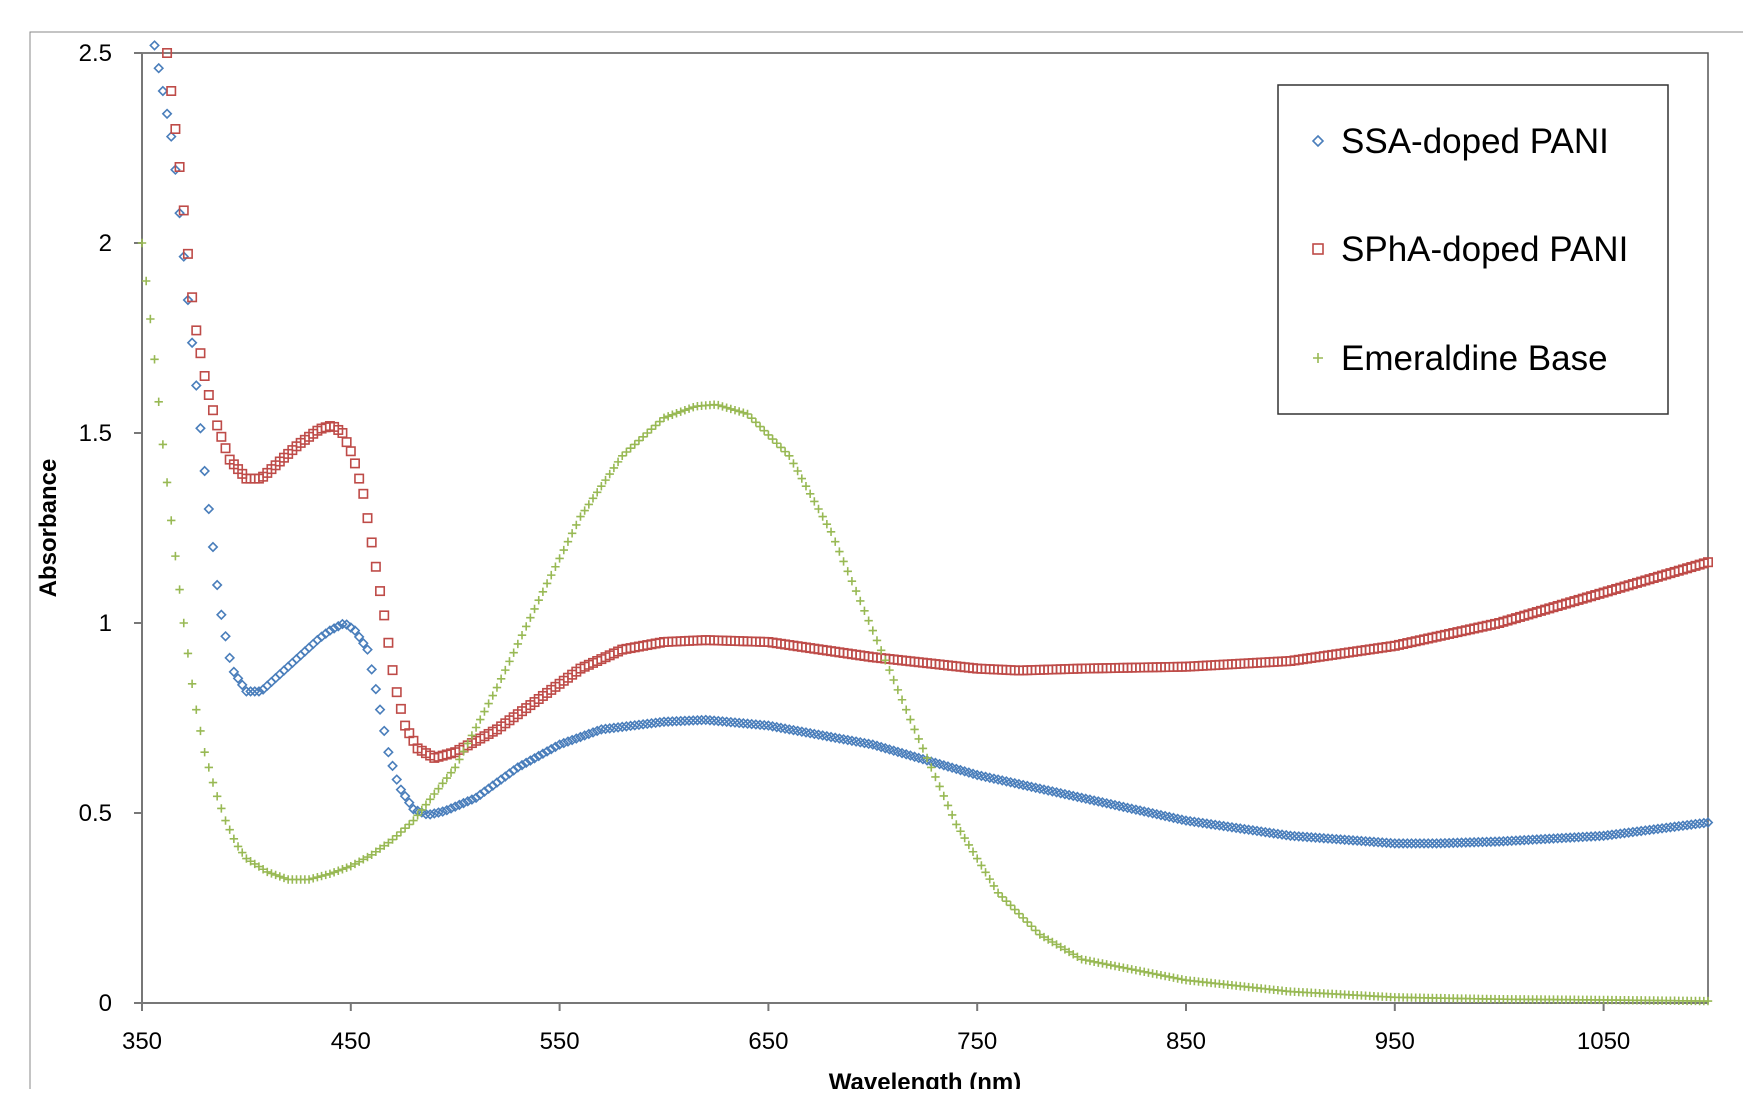  I want to click on x-axis-title: Wavelength (nm), so click(925, 1079).